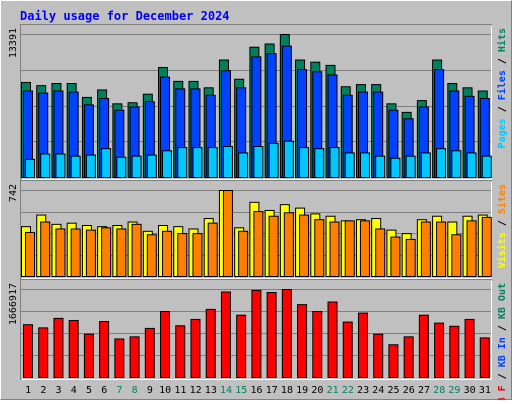  I want to click on x-axis-label-day-27: 27, so click(424, 390).